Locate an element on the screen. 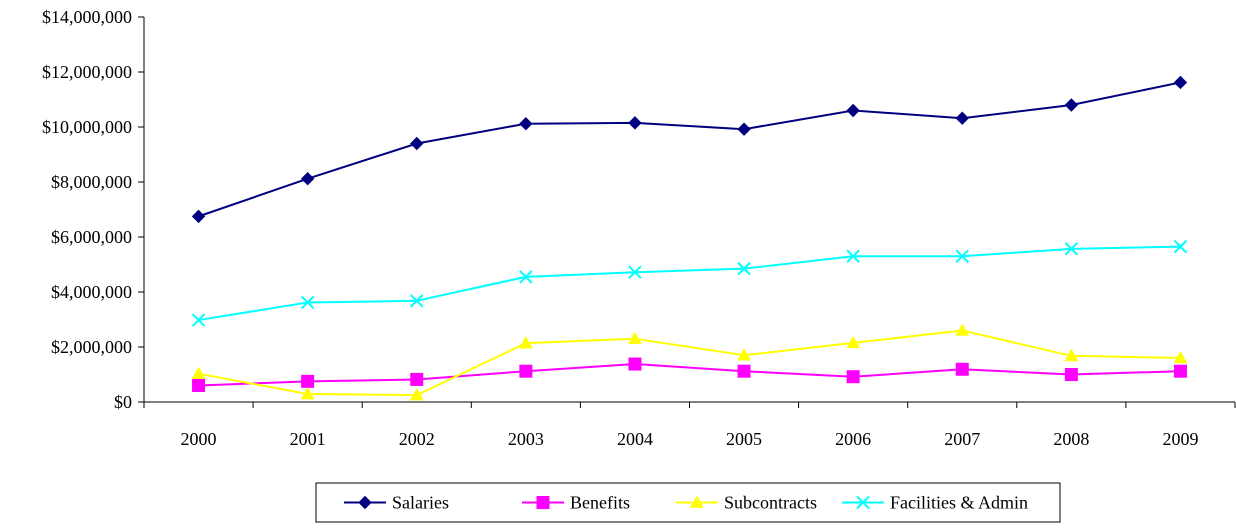 Image resolution: width=1236 pixels, height=530 pixels. y-tick-label: $12,000,000 is located at coordinates (87, 72).